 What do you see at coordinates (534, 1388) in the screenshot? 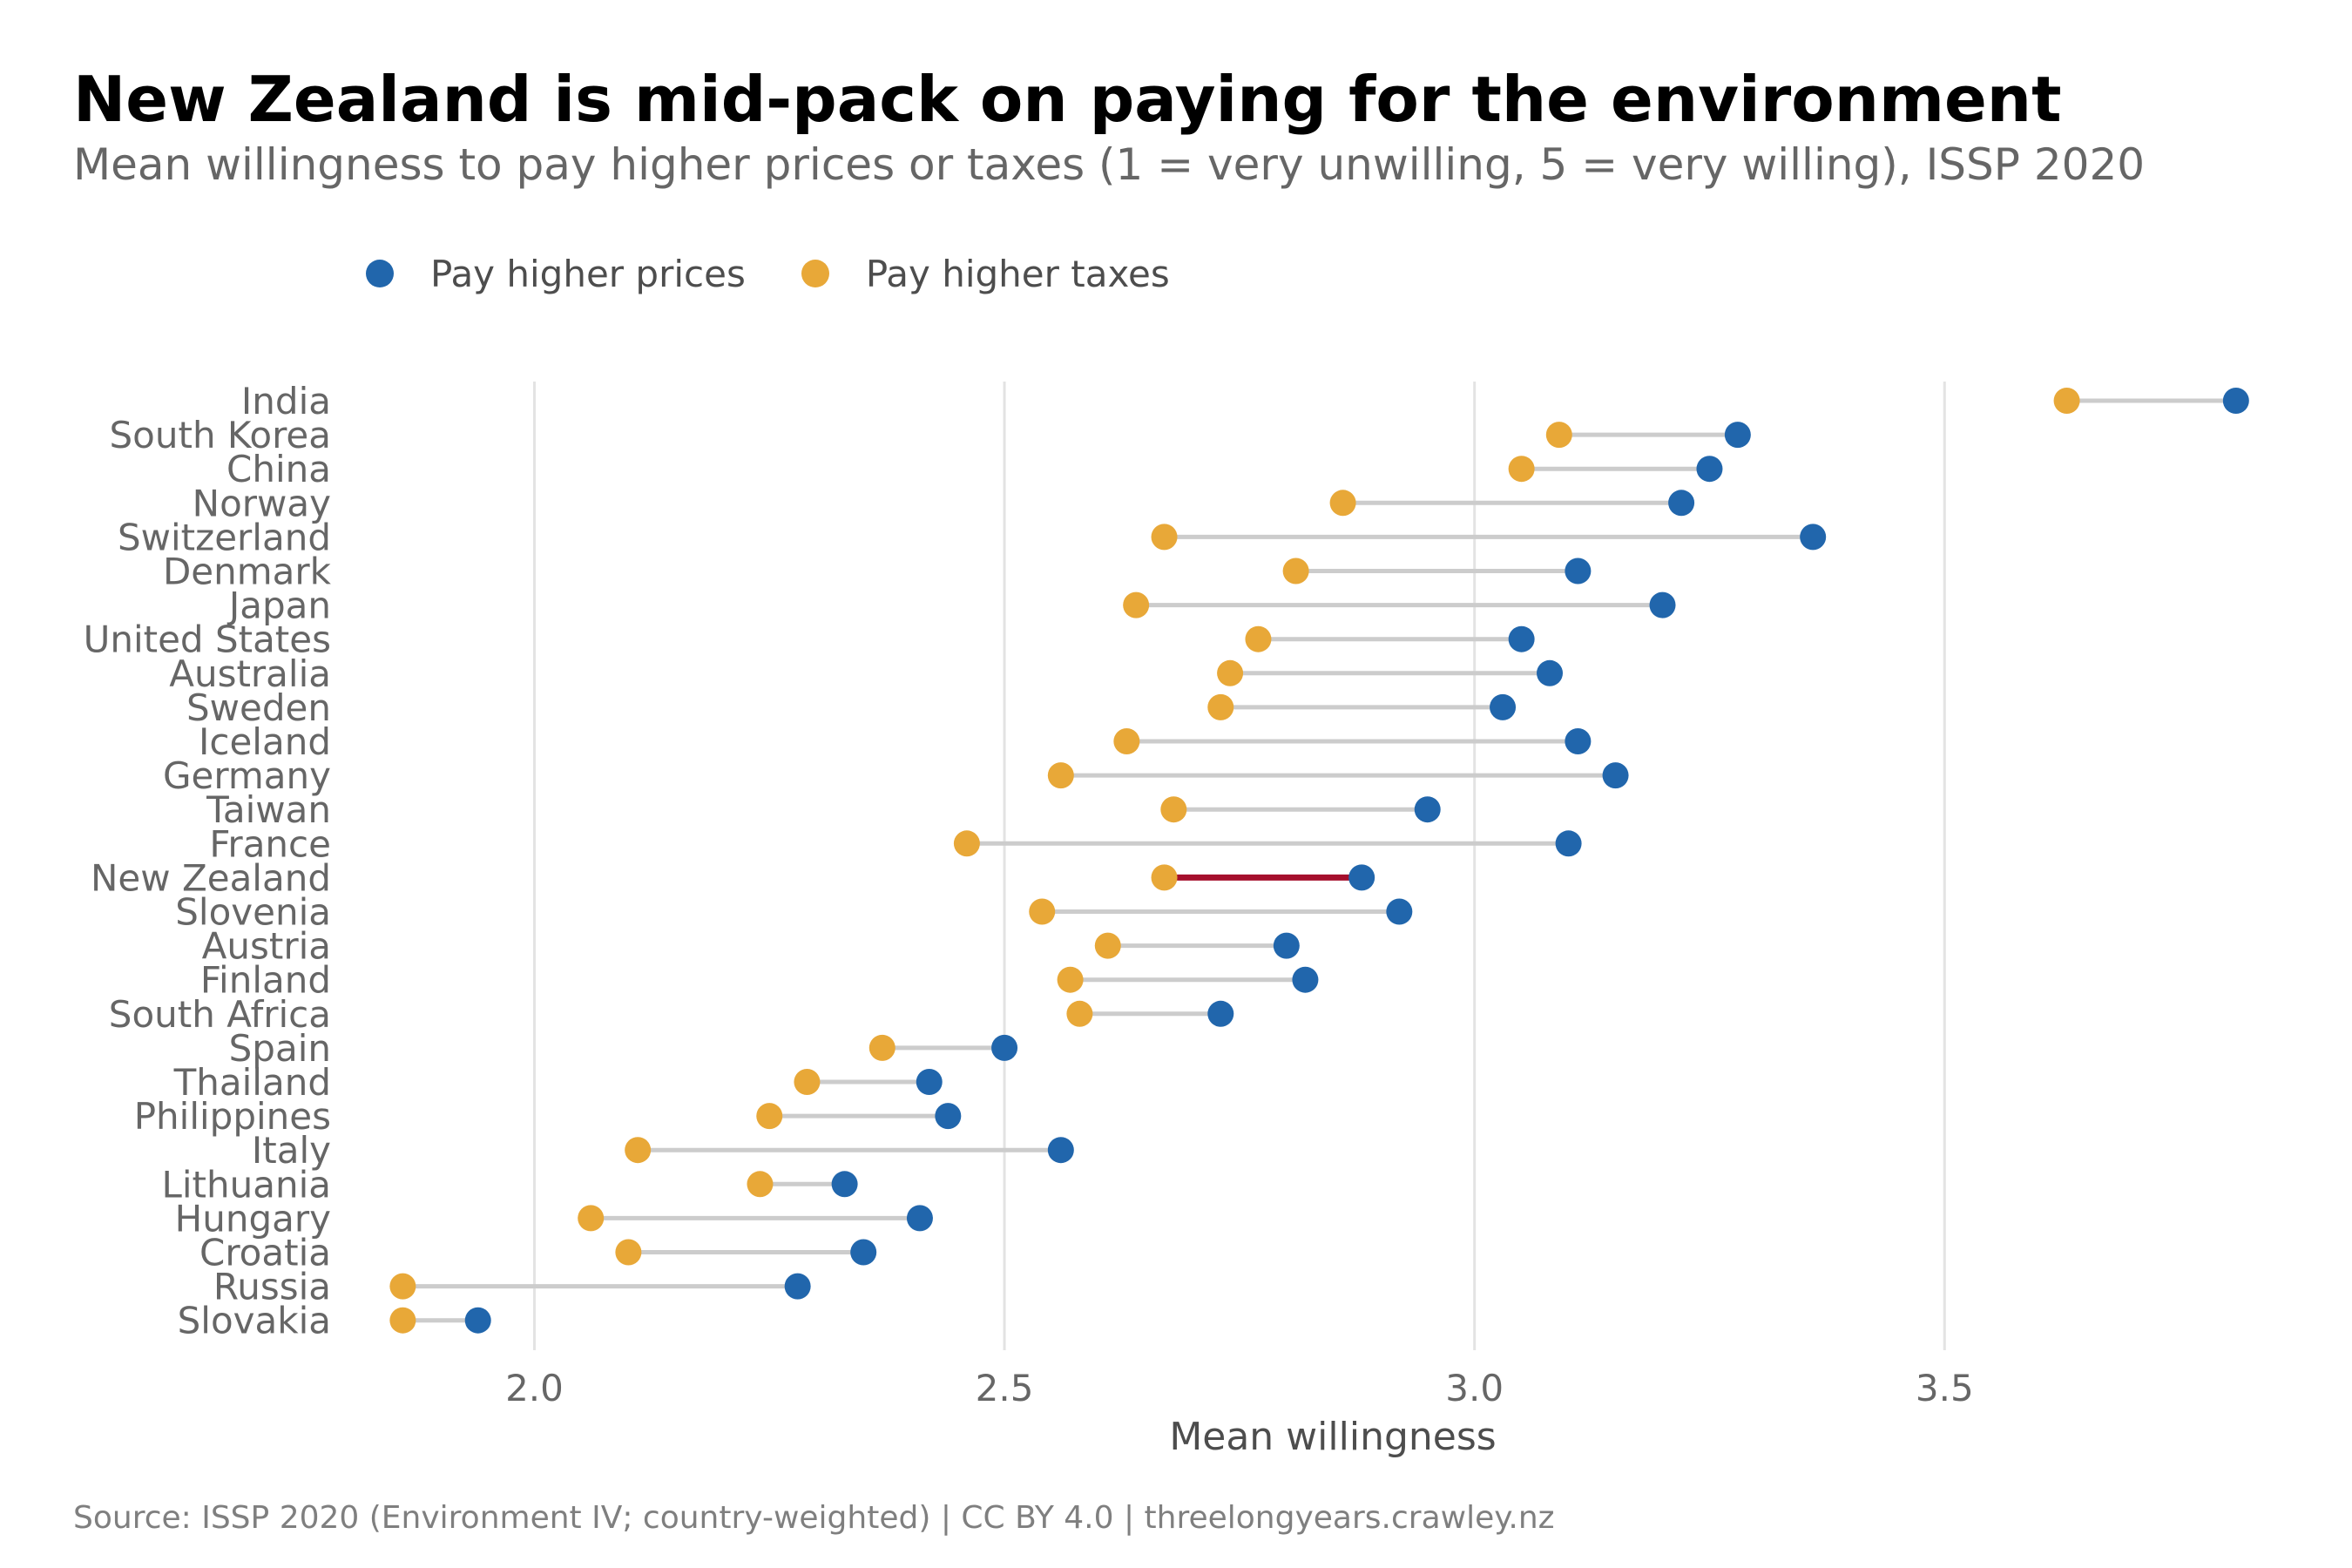
I see `x-tick-label: 2.0` at bounding box center [534, 1388].